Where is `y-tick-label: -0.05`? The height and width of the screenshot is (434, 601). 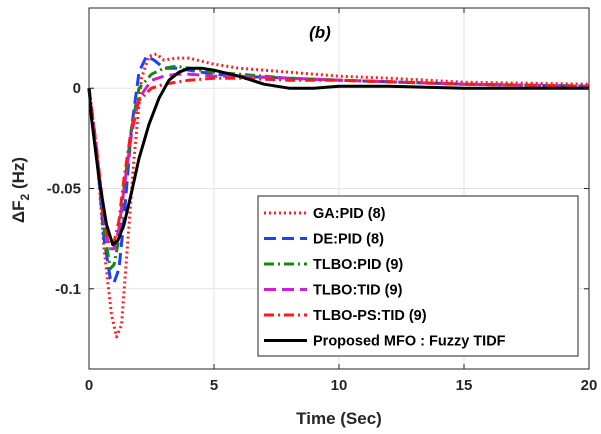
y-tick-label: -0.05 is located at coordinates (64, 189).